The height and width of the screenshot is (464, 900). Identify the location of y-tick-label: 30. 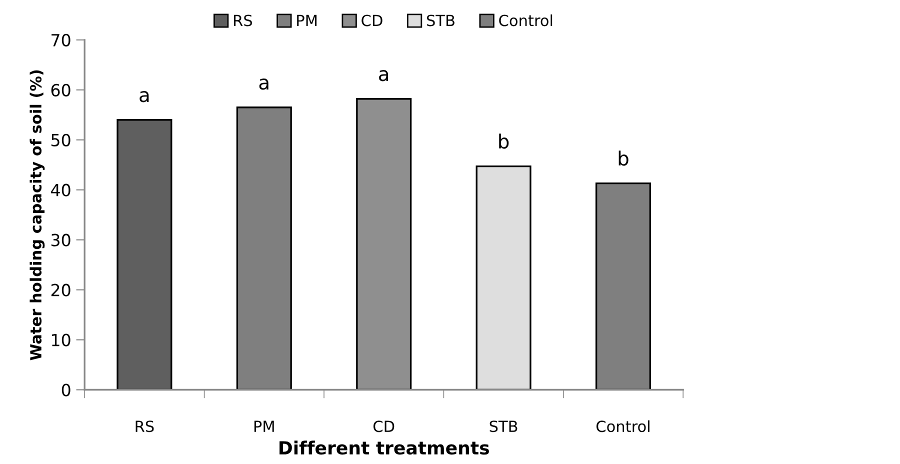
(60, 240).